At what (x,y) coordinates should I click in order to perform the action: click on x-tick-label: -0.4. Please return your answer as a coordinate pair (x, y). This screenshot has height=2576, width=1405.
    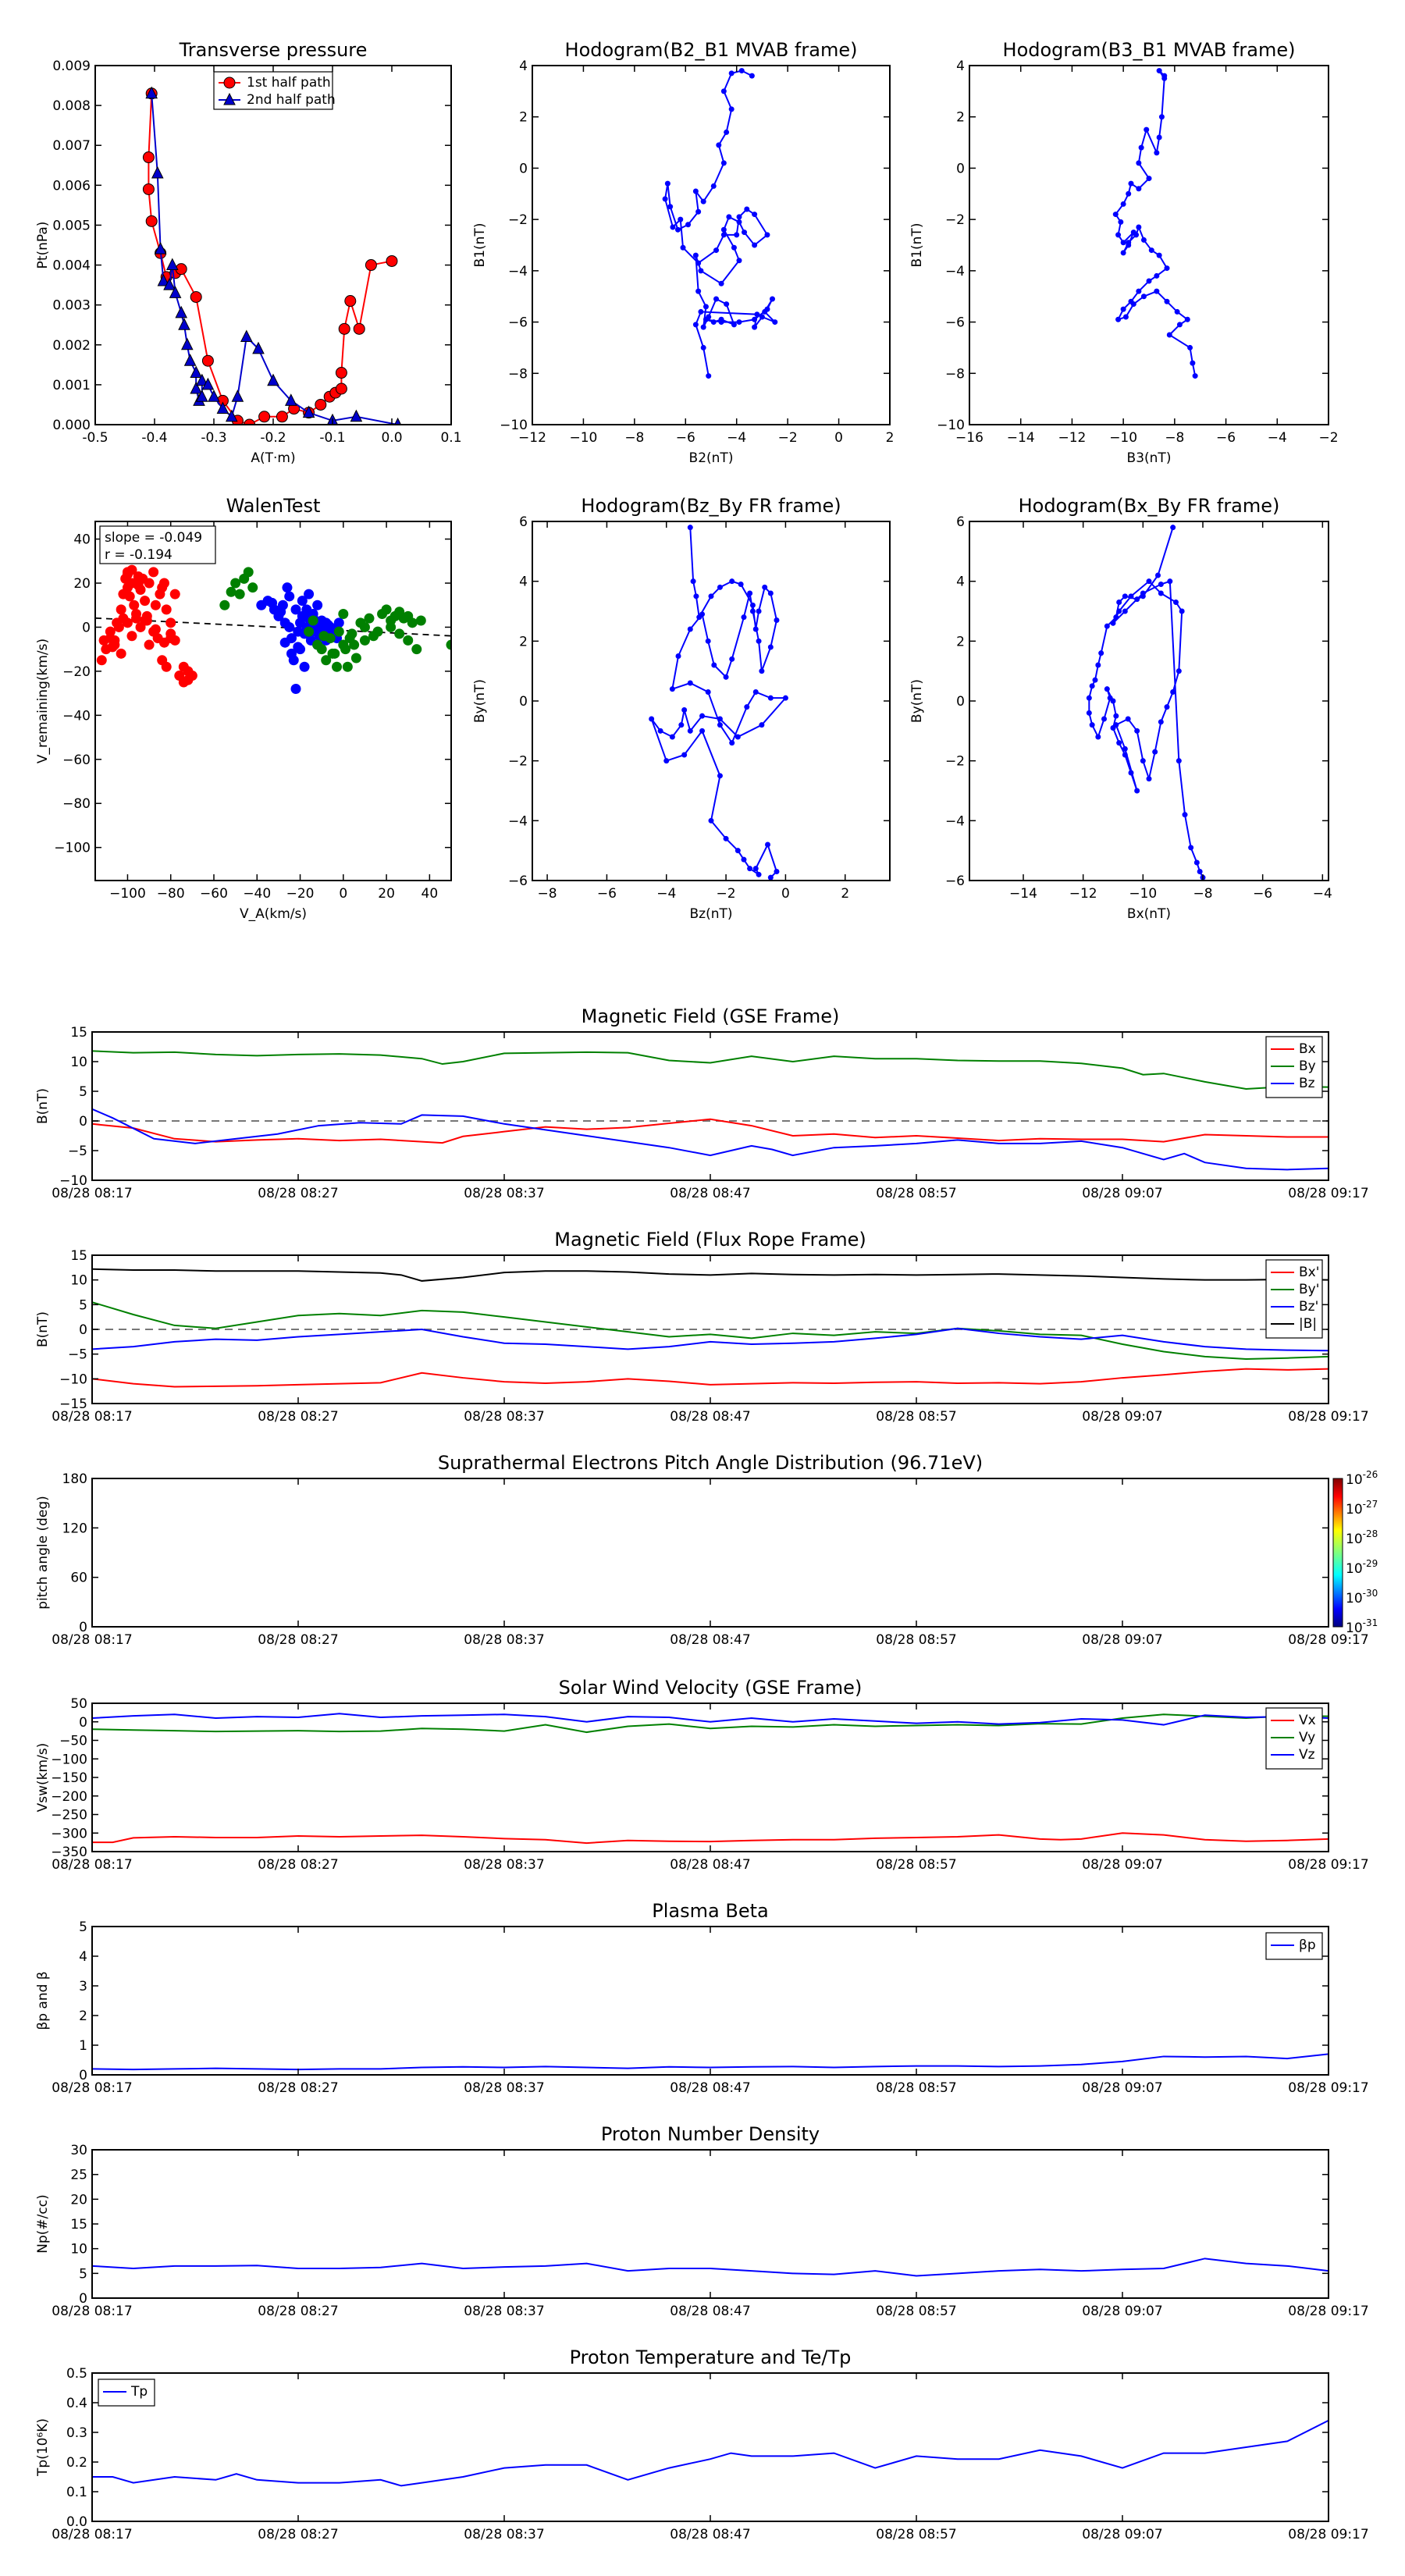
    Looking at the image, I should click on (154, 438).